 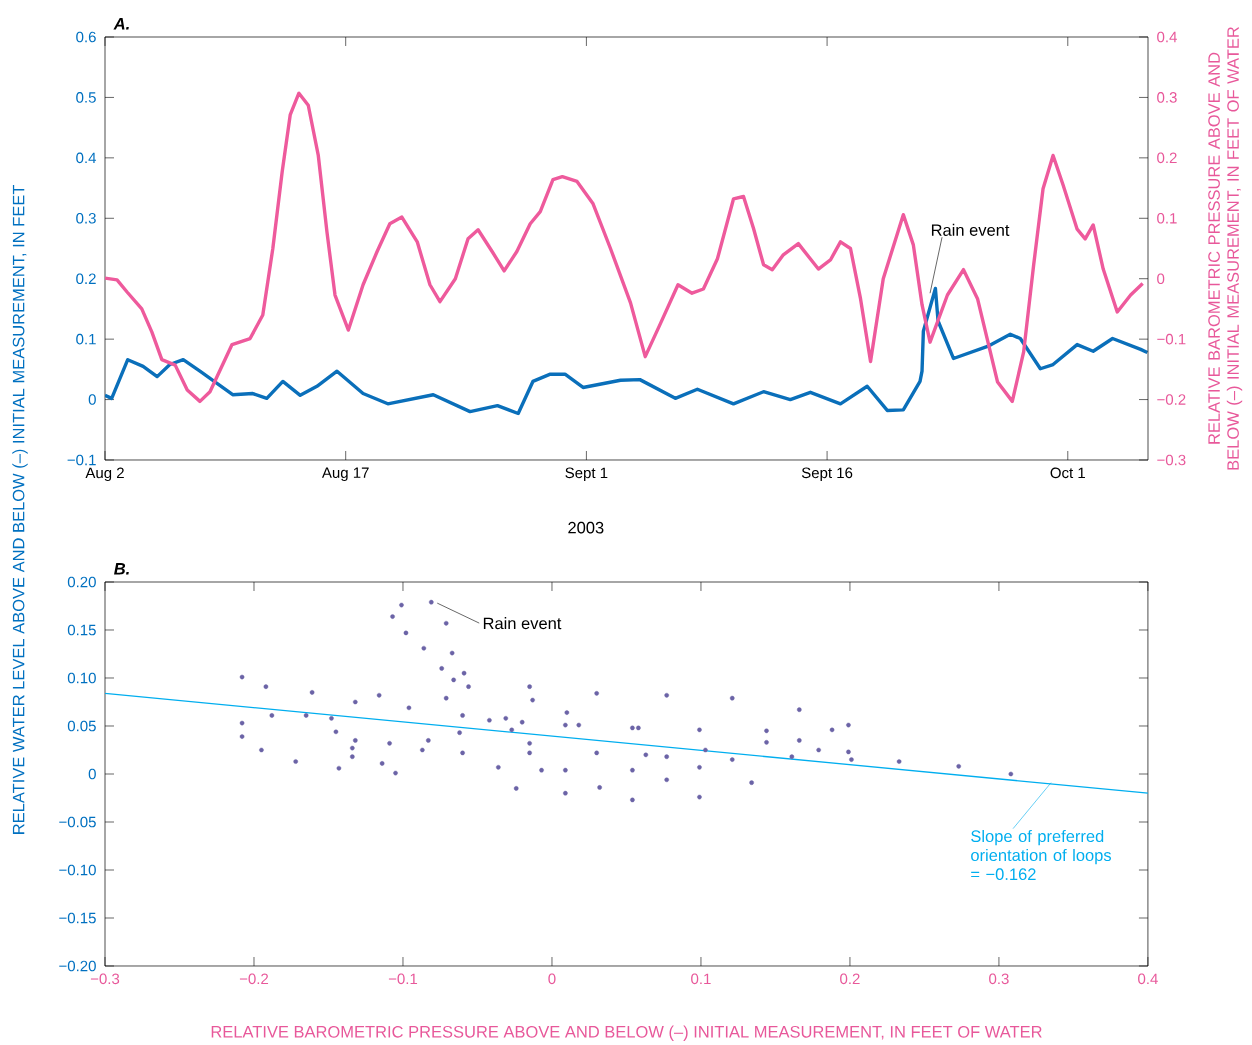 What do you see at coordinates (552, 979) in the screenshot?
I see `x-tick-label: 0` at bounding box center [552, 979].